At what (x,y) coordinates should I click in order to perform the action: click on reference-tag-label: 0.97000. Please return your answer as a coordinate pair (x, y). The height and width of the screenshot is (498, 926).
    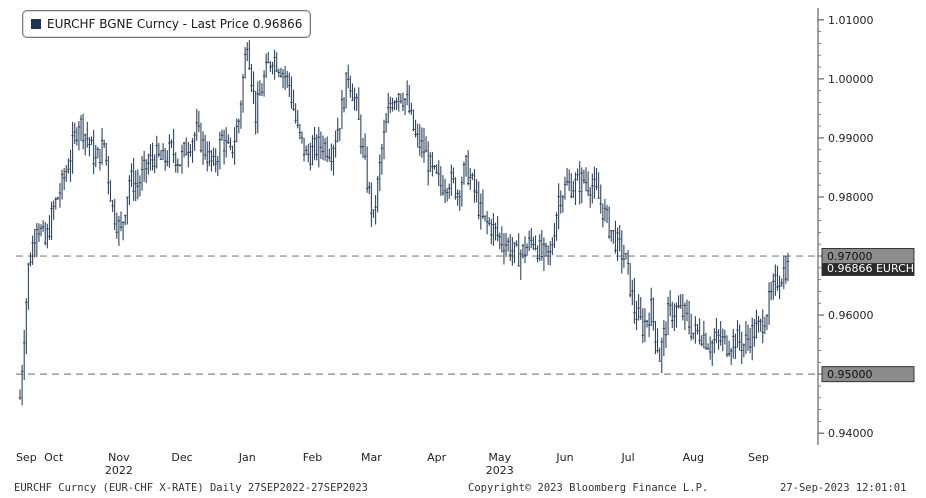
    Looking at the image, I should click on (850, 256).